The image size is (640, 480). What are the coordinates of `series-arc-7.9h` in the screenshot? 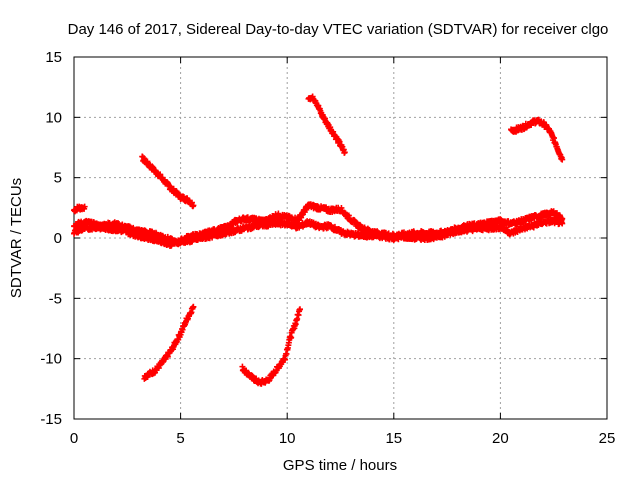 It's located at (271, 346).